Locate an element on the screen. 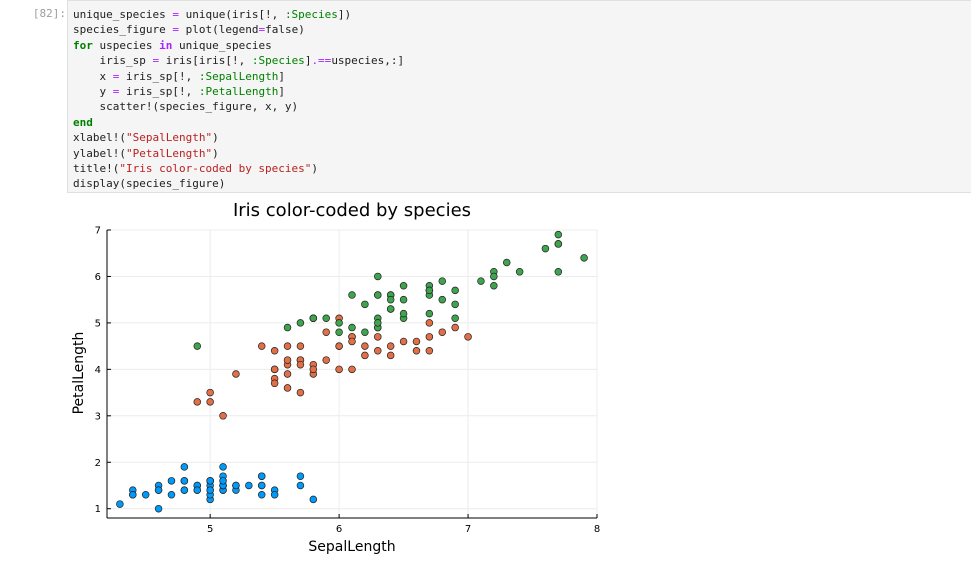 The width and height of the screenshot is (971, 572). y-tick-label: 5 is located at coordinates (98, 323).